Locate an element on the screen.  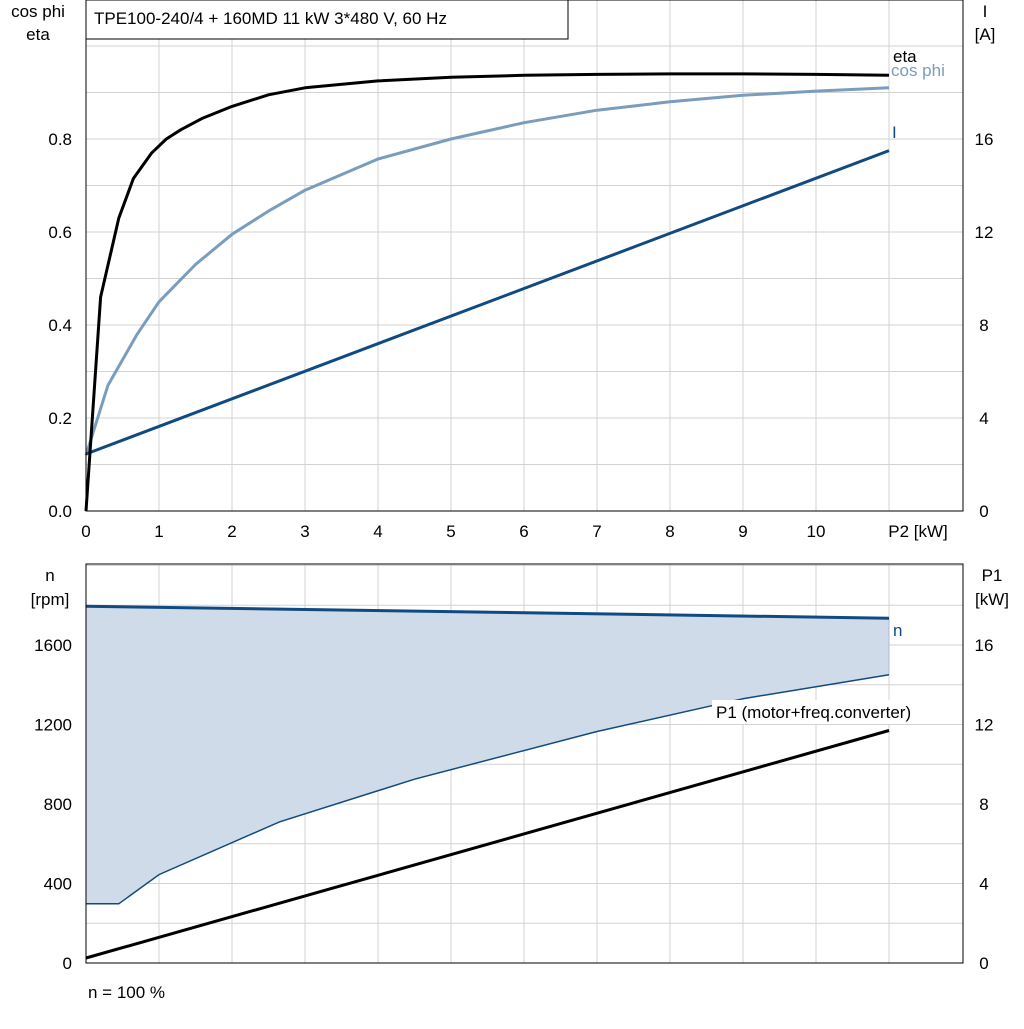
label-cos-phi: cos phi is located at coordinates (918, 70).